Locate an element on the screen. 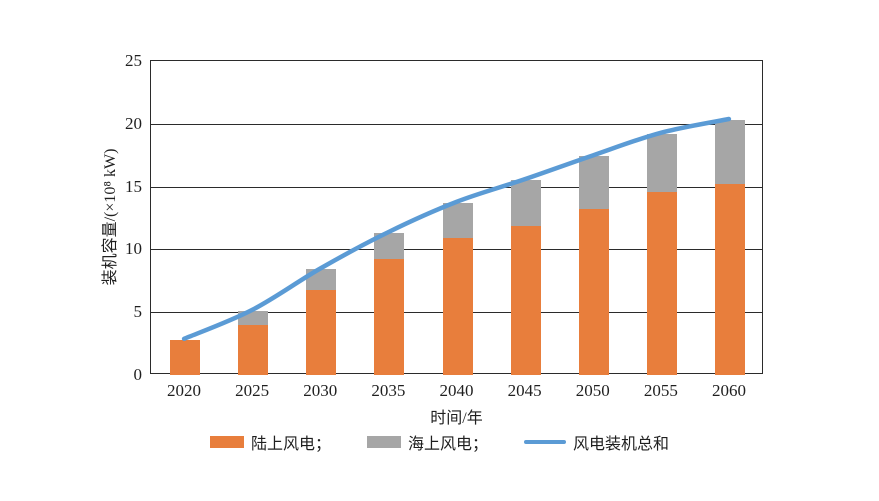 The width and height of the screenshot is (879, 501). legend-item-offshore: 海上风电； is located at coordinates (427, 442).